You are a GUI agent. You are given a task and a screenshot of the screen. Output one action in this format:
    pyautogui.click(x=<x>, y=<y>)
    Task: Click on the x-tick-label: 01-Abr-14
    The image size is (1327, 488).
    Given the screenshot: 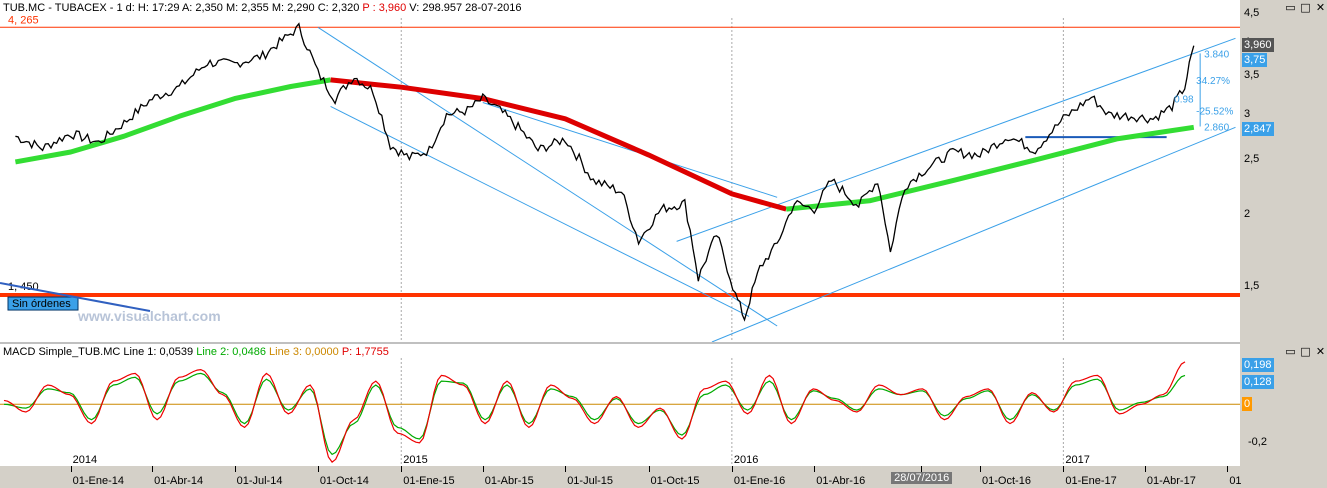 What is the action you would take?
    pyautogui.click(x=179, y=481)
    